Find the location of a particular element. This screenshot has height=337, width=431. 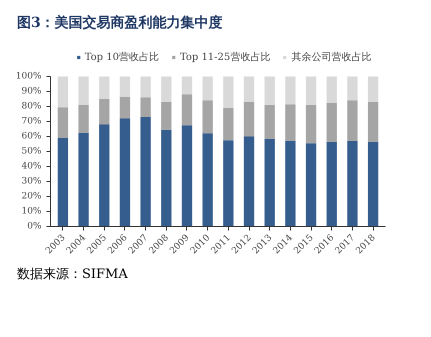

y-tick-label: 50% is located at coordinates (31, 151).